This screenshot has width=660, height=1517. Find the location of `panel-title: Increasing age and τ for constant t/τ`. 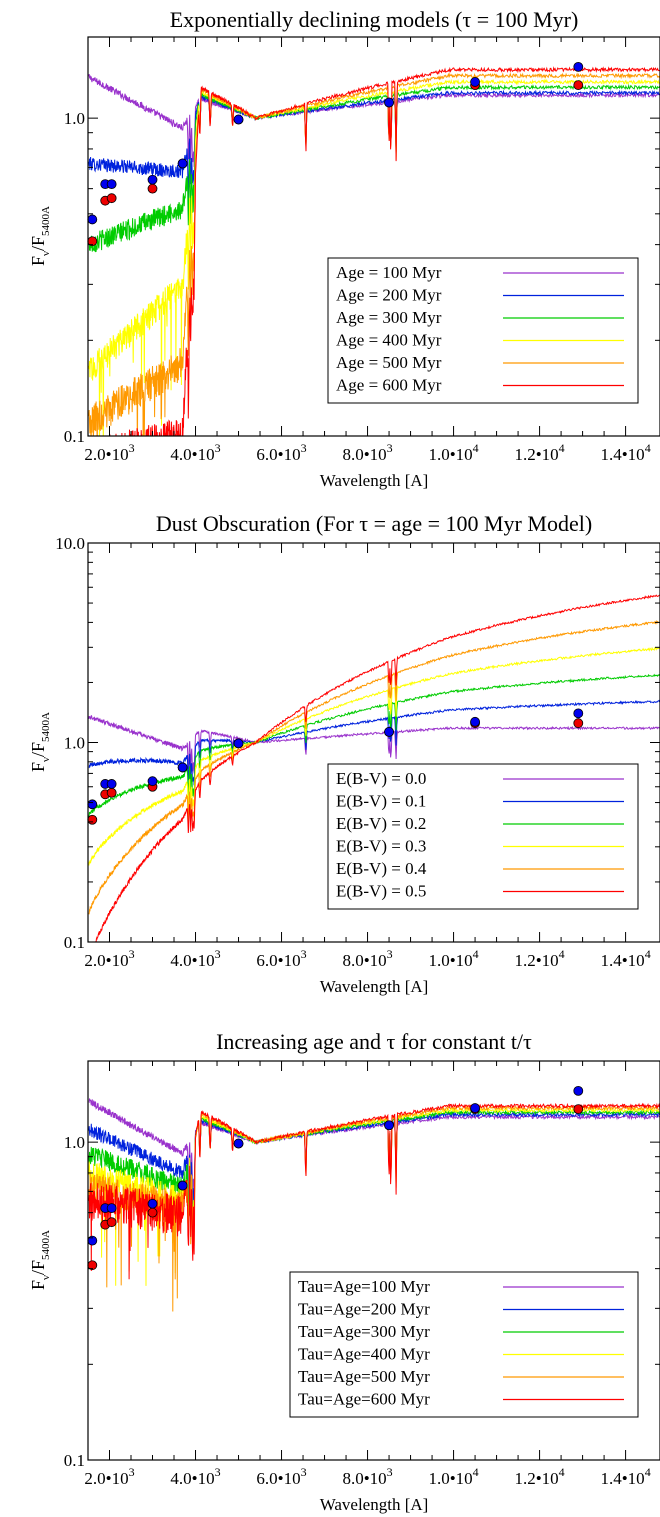

panel-title: Increasing age and τ for constant t/τ is located at coordinates (374, 1041).